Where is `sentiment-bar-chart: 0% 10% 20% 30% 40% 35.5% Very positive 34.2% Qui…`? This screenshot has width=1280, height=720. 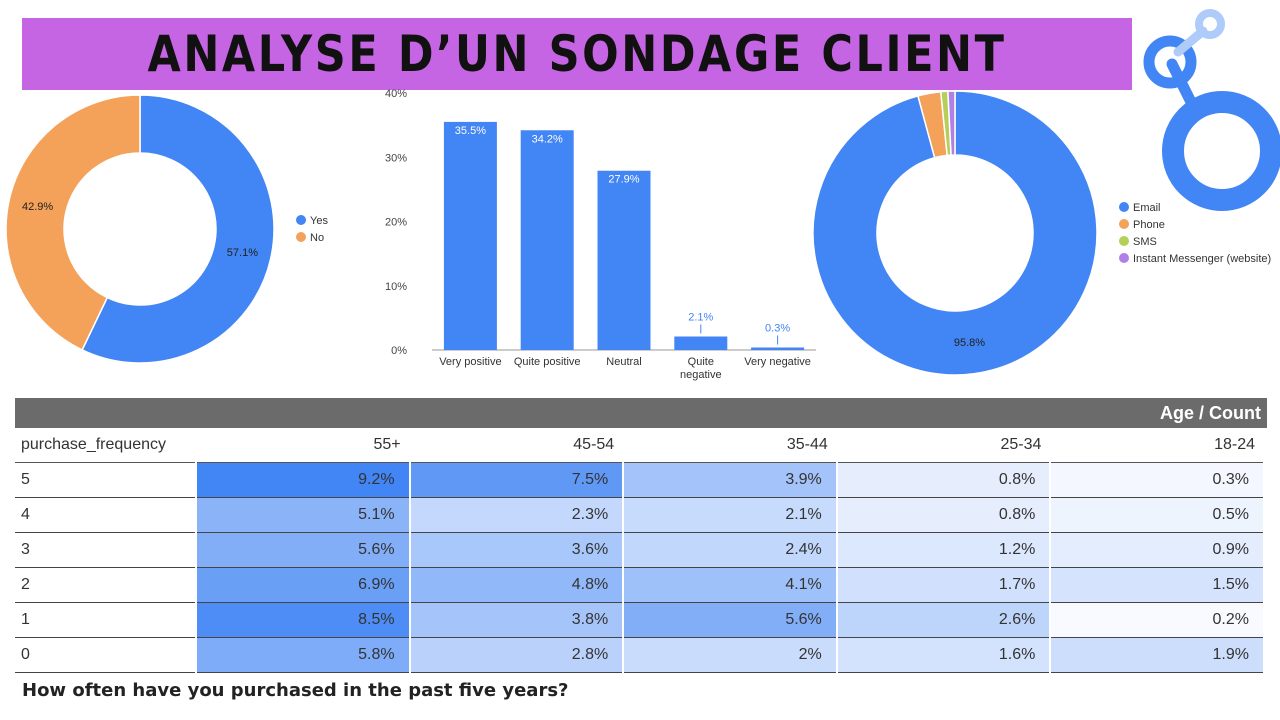
sentiment-bar-chart: 0% 10% 20% 30% 40% 35.5% Very positive 34.2% Qui… is located at coordinates (600, 234).